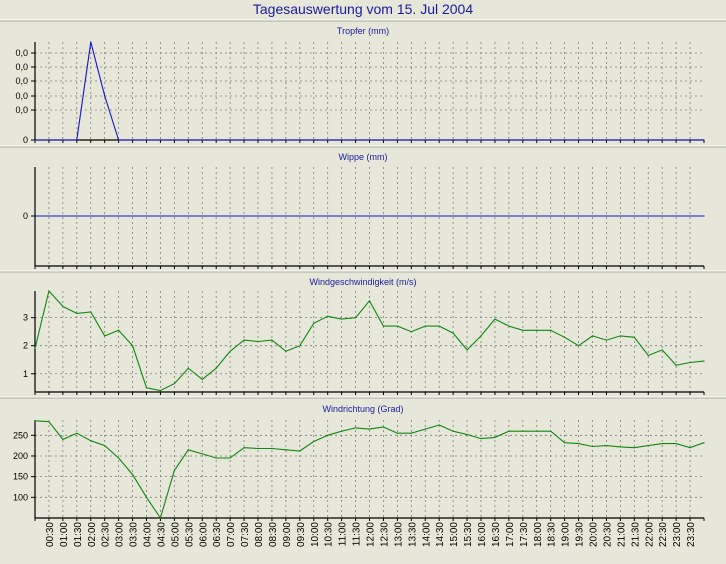  I want to click on y-tick-label: 1, so click(25, 374).